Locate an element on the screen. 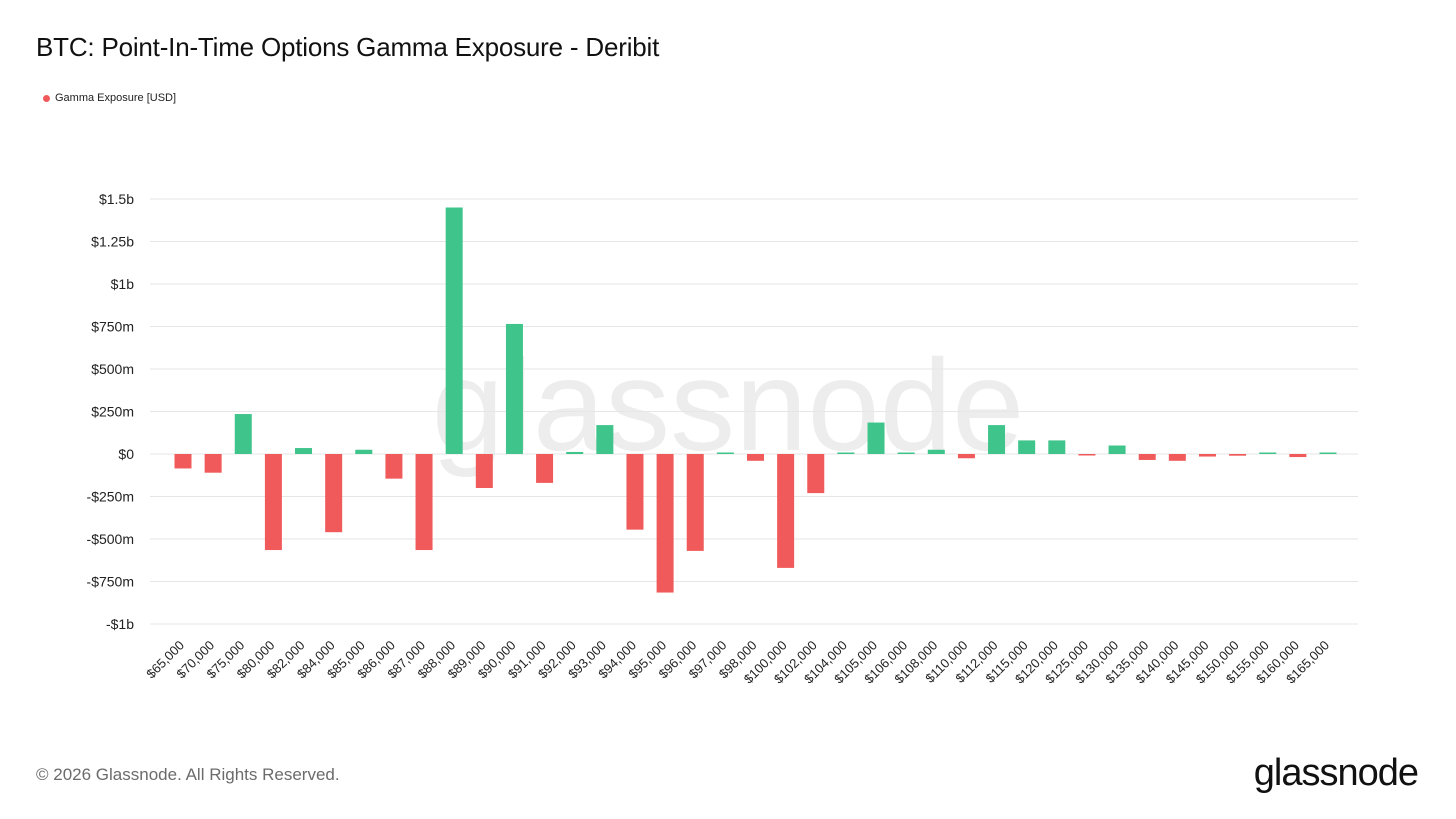 The width and height of the screenshot is (1456, 819). y-tick-label: $500m is located at coordinates (112, 369).